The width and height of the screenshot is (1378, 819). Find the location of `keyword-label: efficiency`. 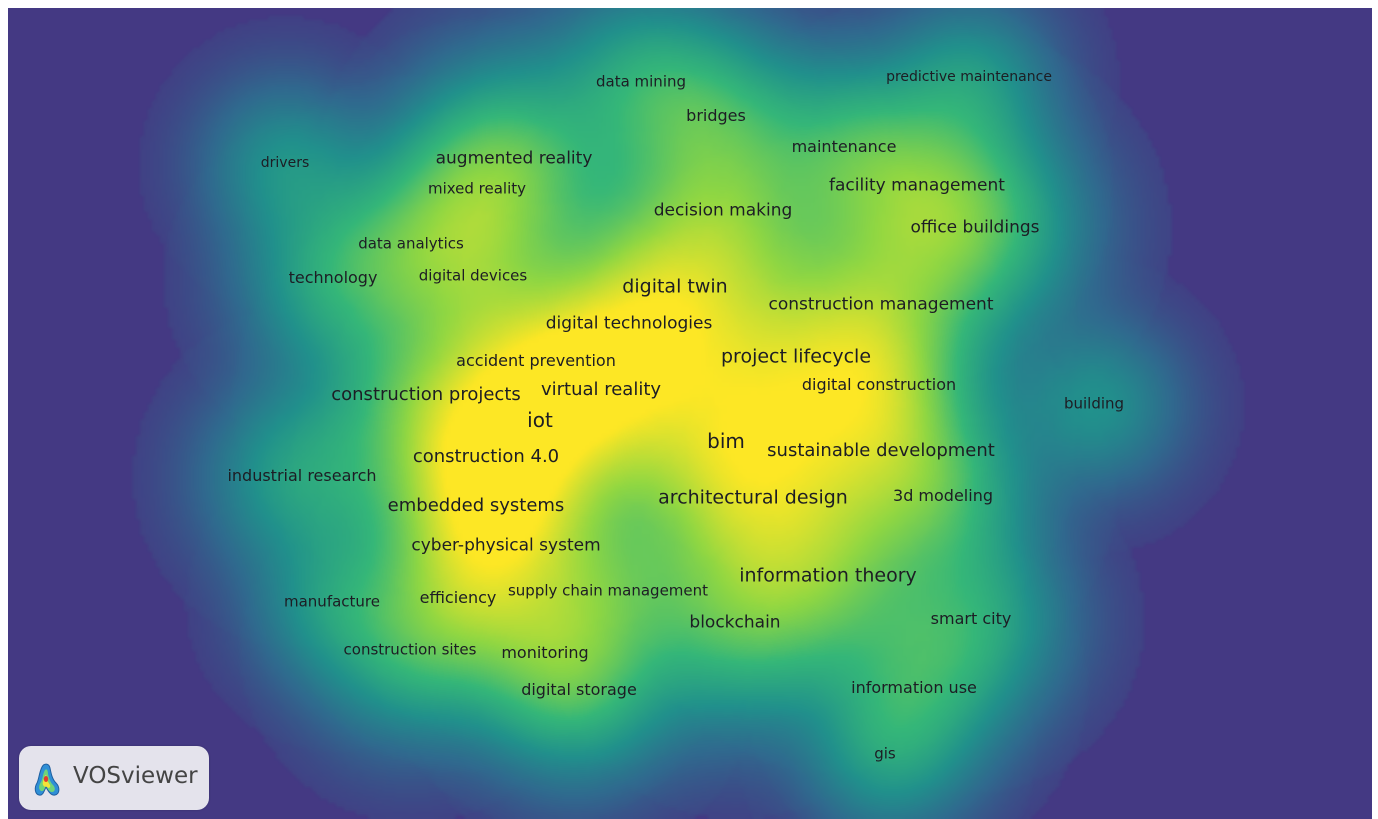

keyword-label: efficiency is located at coordinates (458, 597).